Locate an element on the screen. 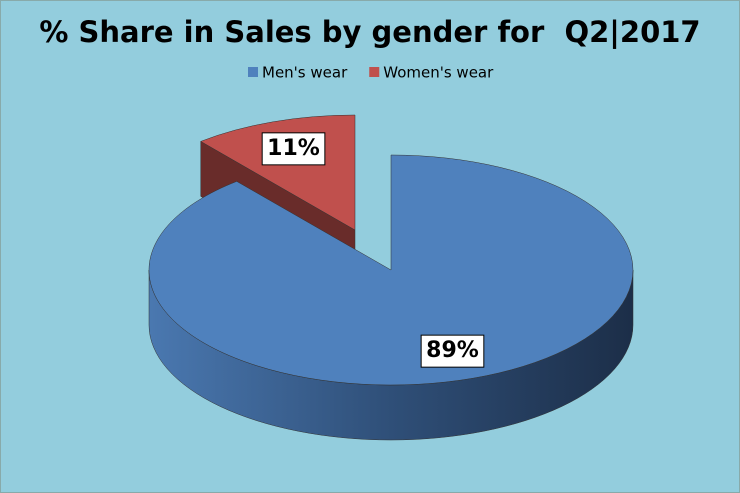  data-label: 89% is located at coordinates (452, 350).